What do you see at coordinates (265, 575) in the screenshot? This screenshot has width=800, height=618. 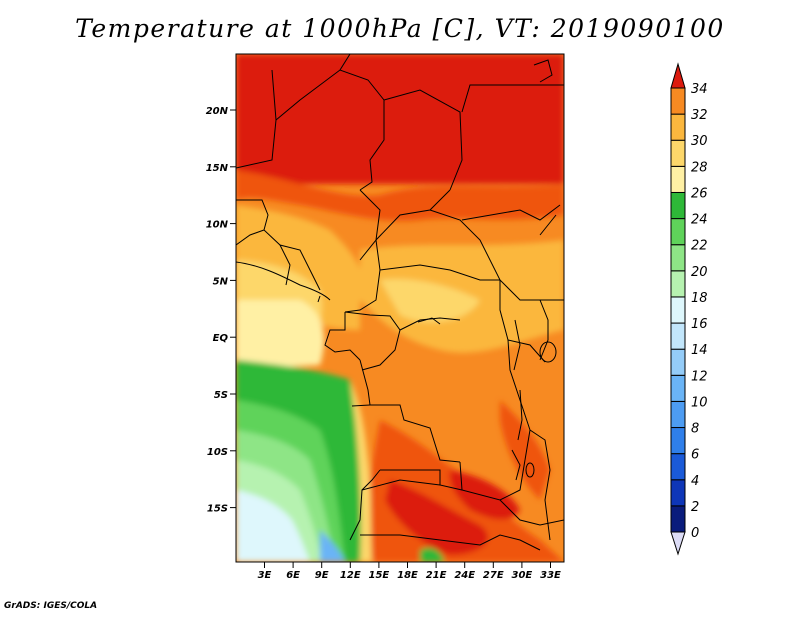 I see `lon-label: 3E` at bounding box center [265, 575].